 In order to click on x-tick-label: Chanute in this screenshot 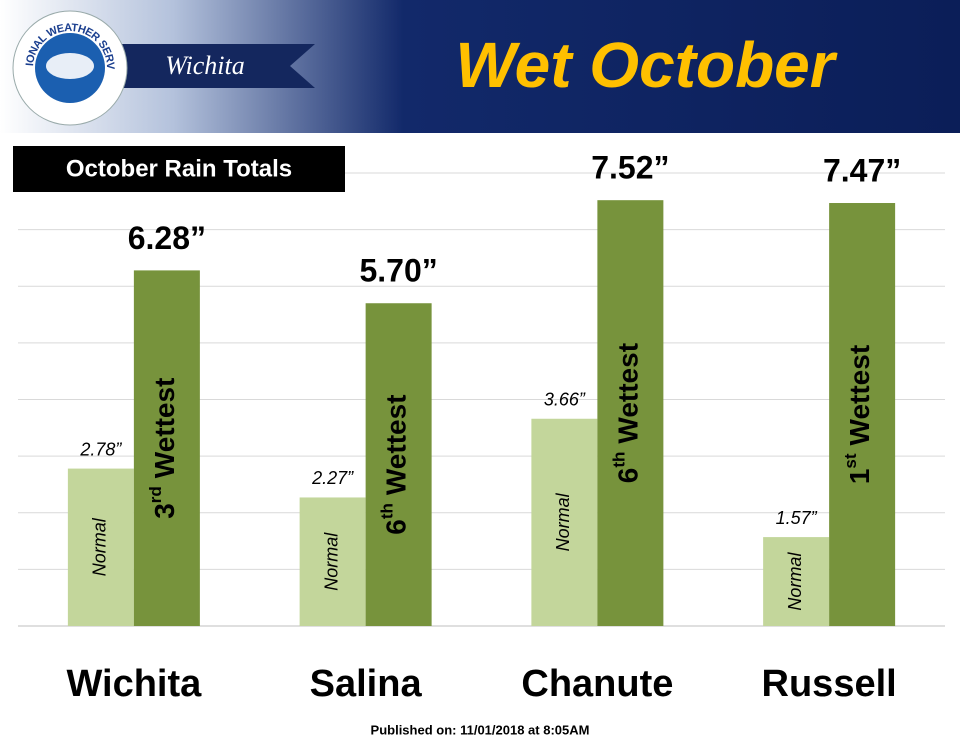, I will do `click(597, 684)`.